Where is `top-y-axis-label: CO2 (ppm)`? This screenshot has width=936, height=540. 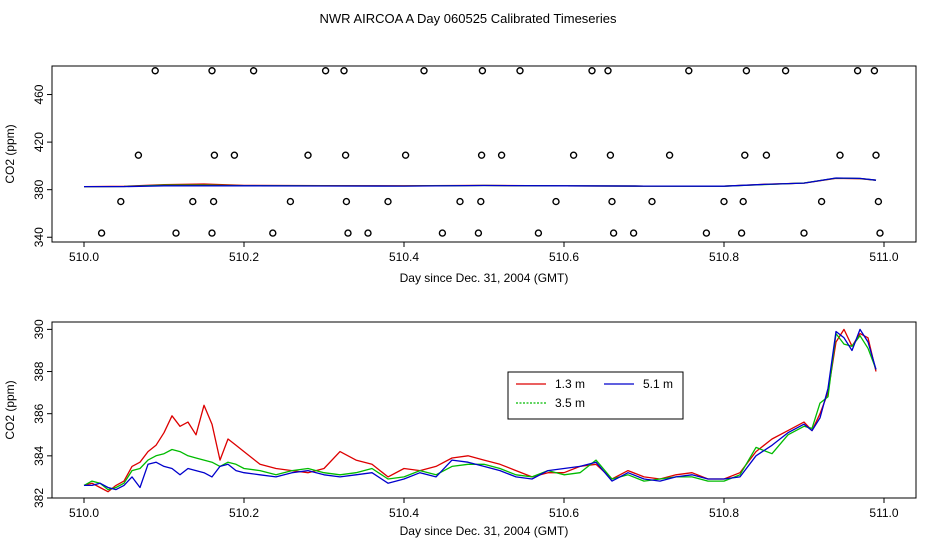 top-y-axis-label: CO2 (ppm) is located at coordinates (10, 153).